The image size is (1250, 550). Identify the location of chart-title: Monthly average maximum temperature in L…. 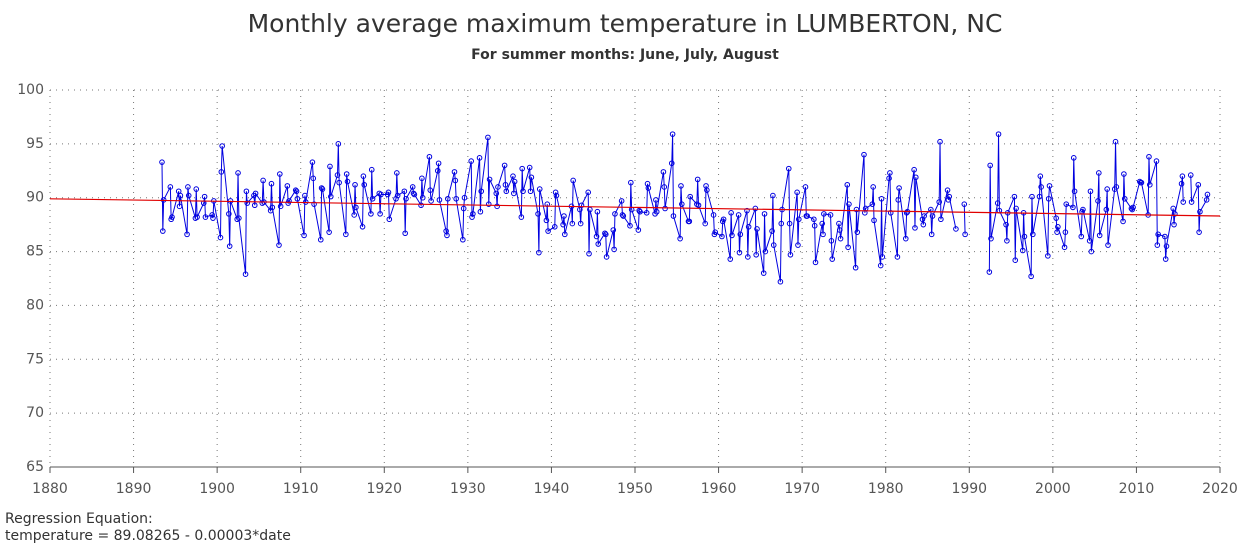
(625, 23).